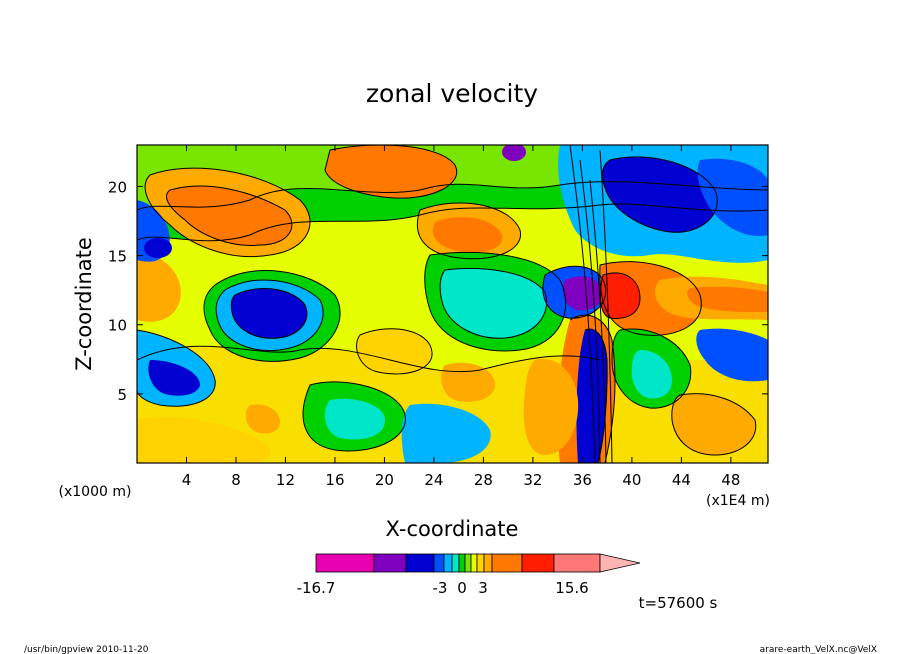 This screenshot has width=904, height=654. I want to click on y-axis-label: Z-coordinate, so click(84, 304).